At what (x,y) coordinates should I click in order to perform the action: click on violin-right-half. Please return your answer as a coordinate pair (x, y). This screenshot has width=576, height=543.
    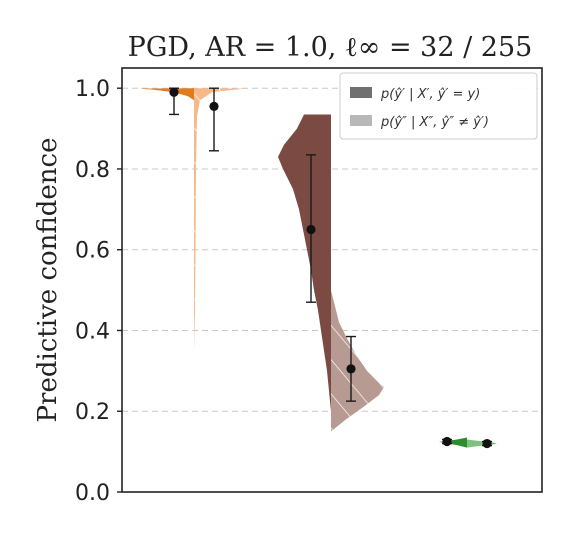
    Looking at the image, I should click on (220, 219).